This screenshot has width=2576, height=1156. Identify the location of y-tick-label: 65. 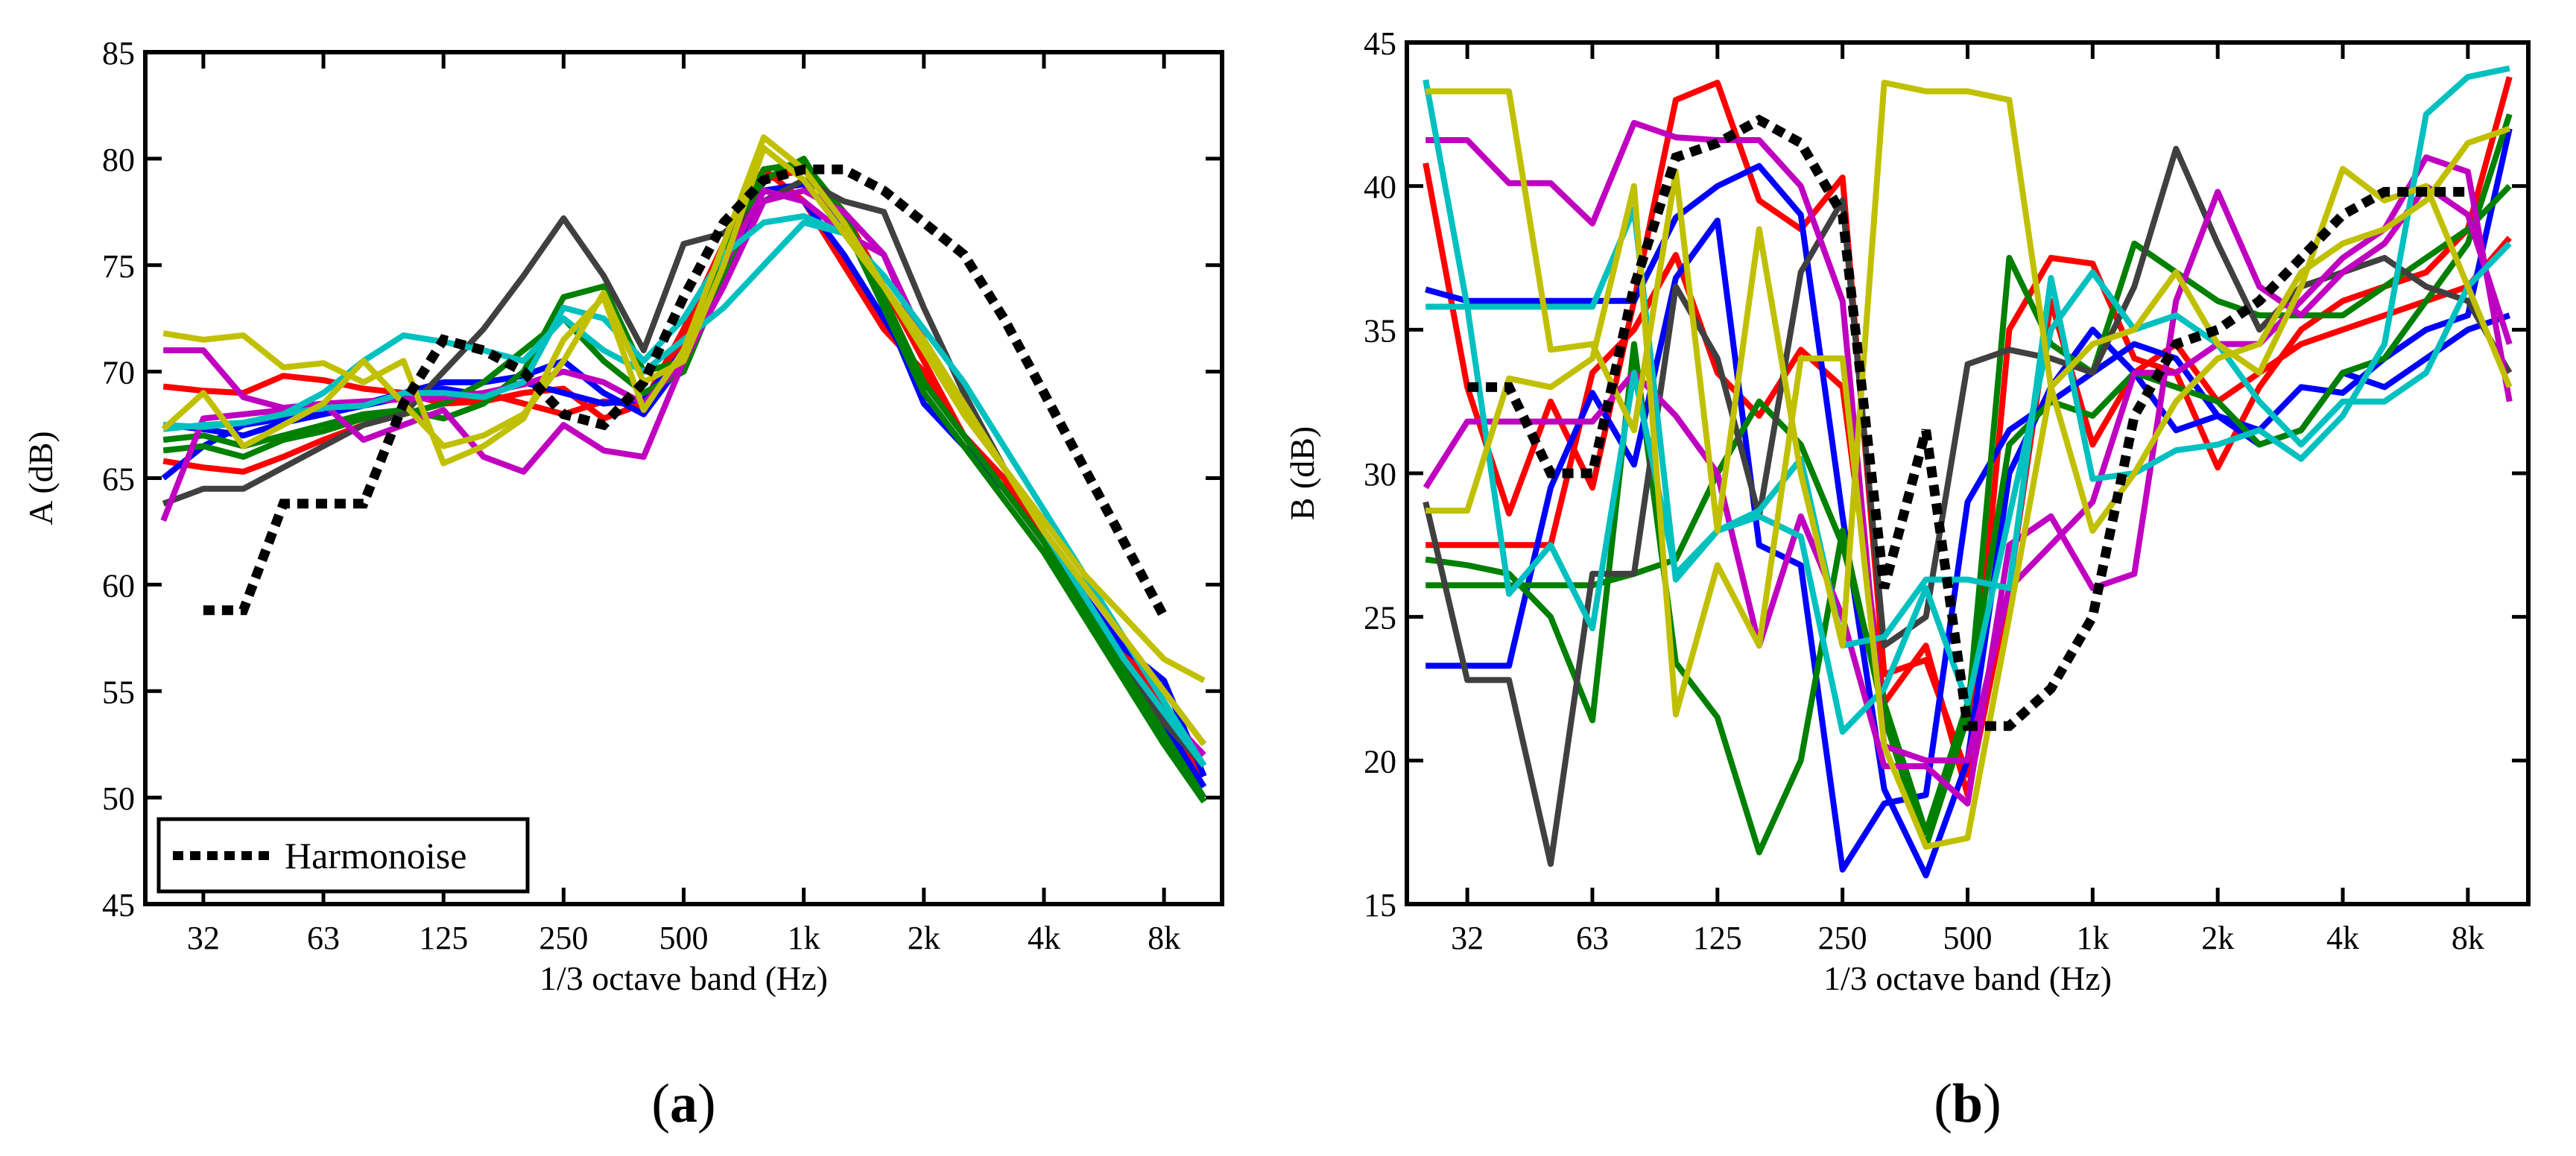
(118, 479).